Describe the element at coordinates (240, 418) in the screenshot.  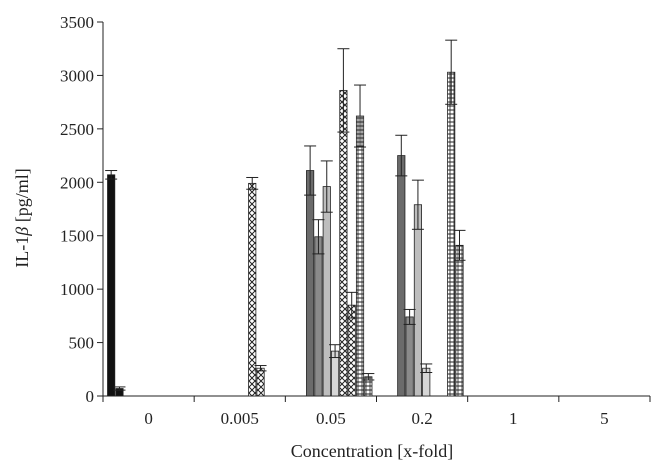
I see `x-tick-label: 0.005` at that location.